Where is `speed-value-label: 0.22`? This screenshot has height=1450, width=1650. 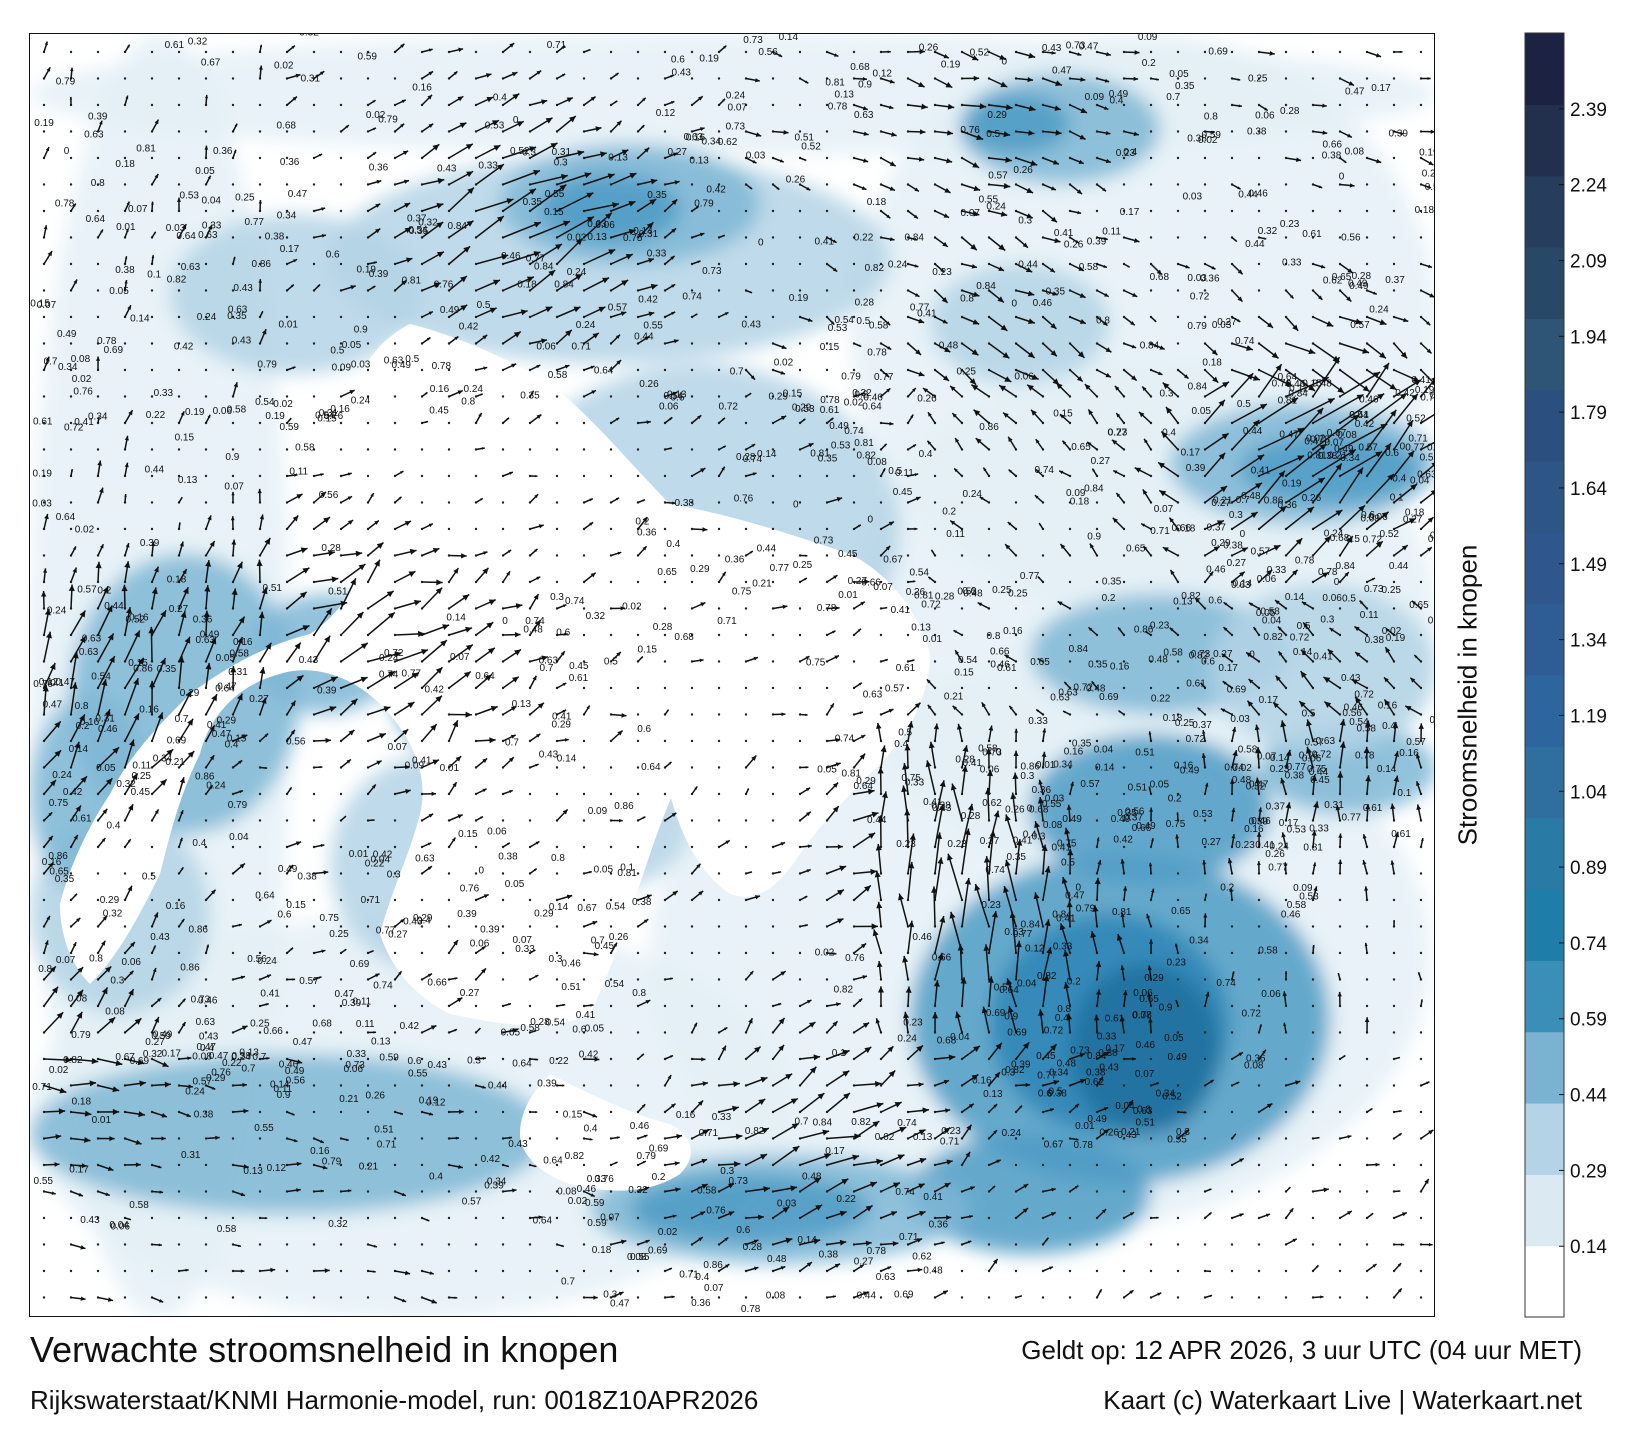
speed-value-label: 0.22 is located at coordinates (846, 1199).